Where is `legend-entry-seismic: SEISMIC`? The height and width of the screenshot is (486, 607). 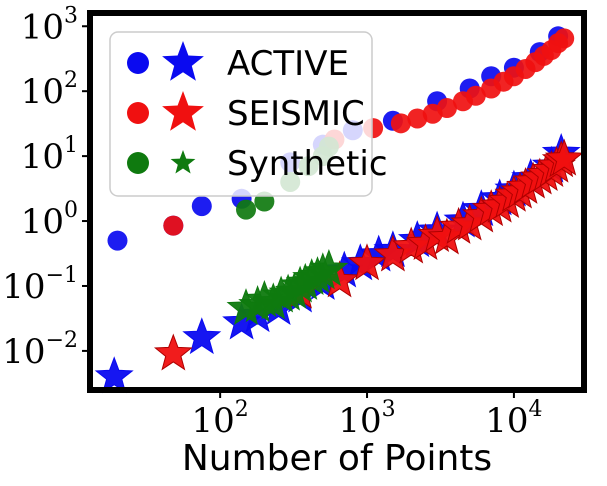
legend-entry-seismic: SEISMIC is located at coordinates (246, 112).